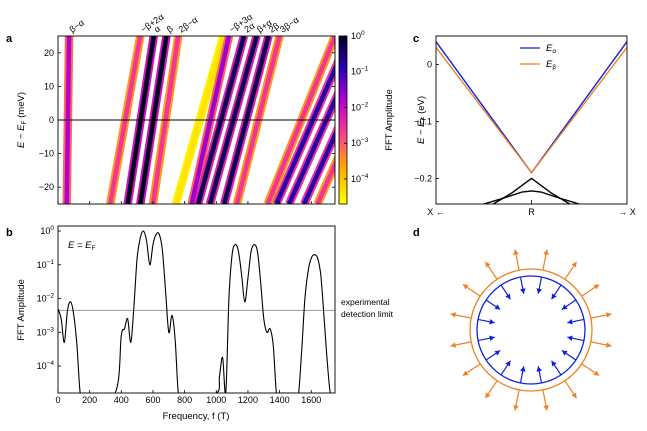 The height and width of the screenshot is (431, 647). What do you see at coordinates (365, 302) in the screenshot?
I see `detection-limit-label-1: experimental` at bounding box center [365, 302].